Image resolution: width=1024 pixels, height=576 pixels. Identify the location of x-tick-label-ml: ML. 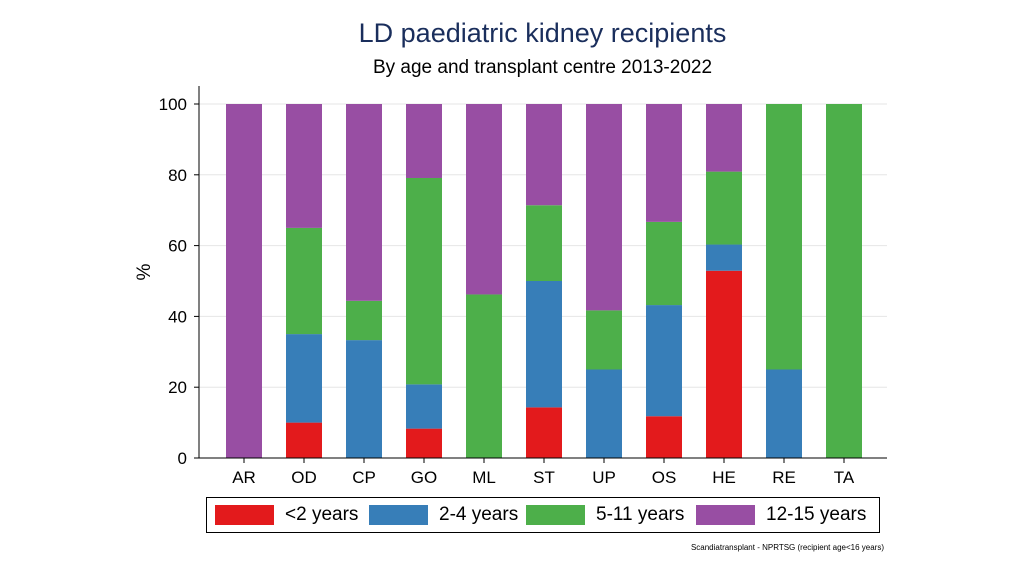
(484, 477).